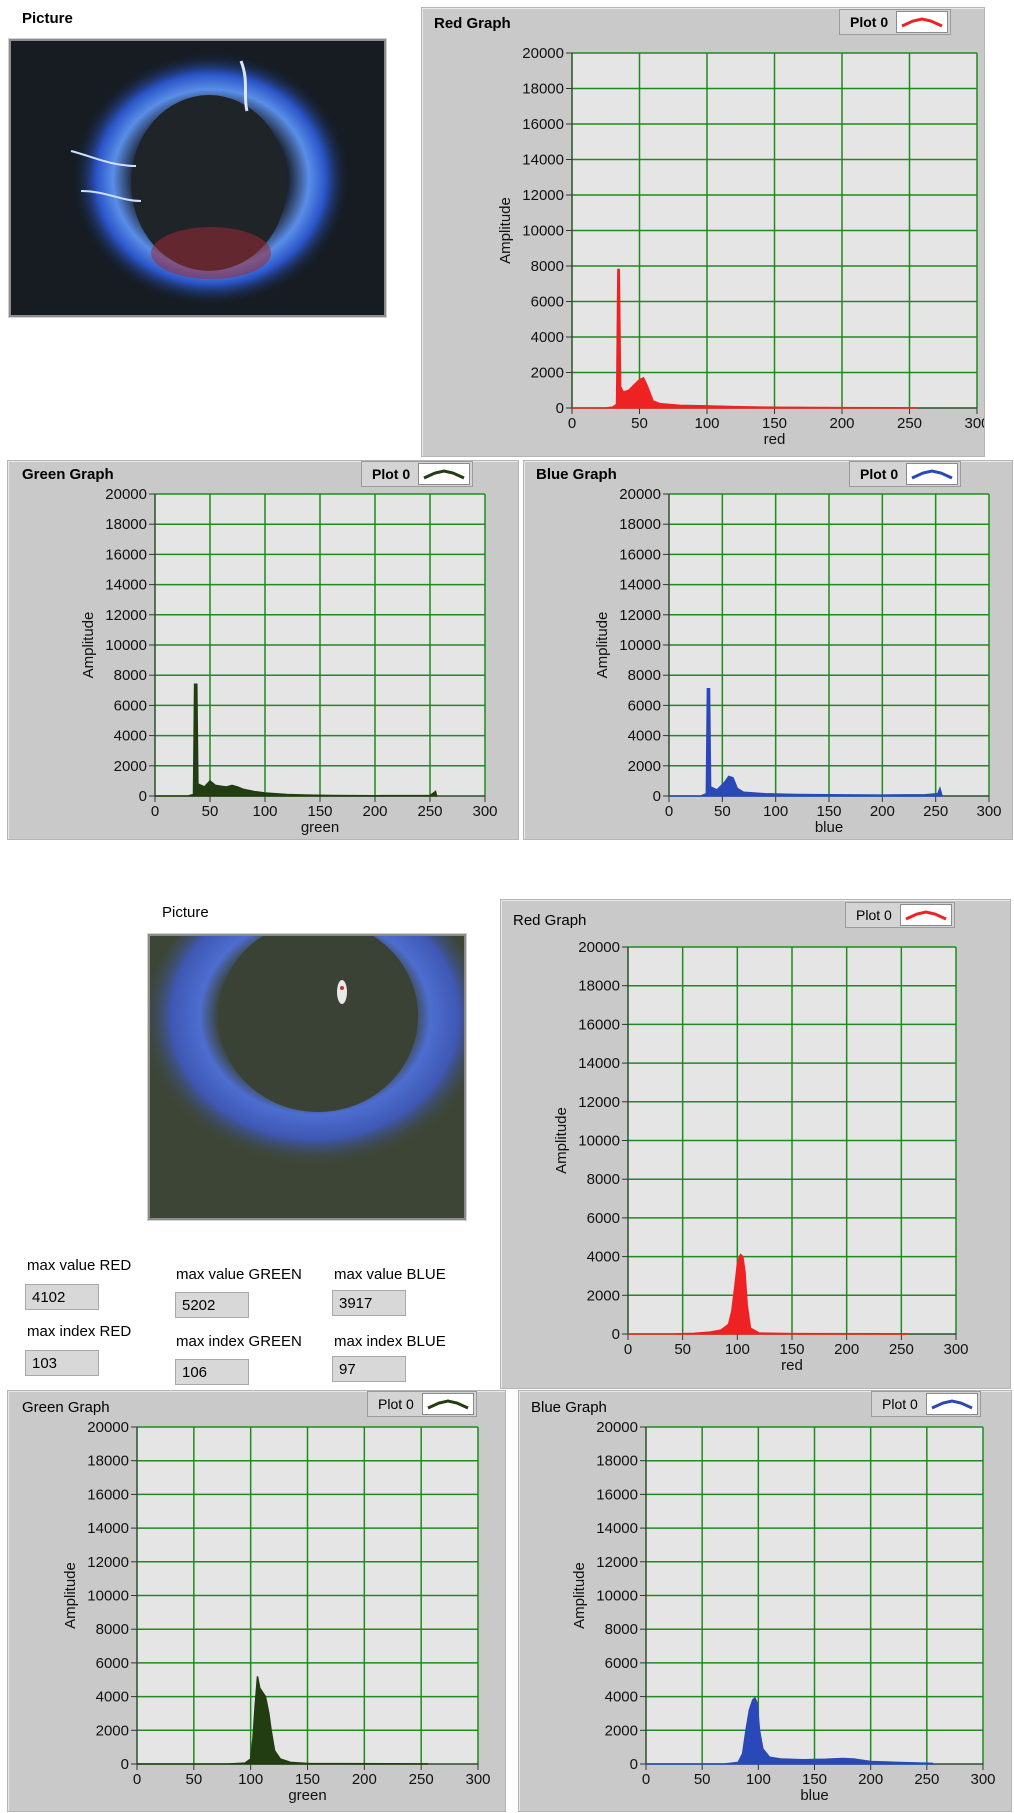 The width and height of the screenshot is (1014, 1813). Describe the element at coordinates (814, 1795) in the screenshot. I see `x-axis-label: blue` at that location.